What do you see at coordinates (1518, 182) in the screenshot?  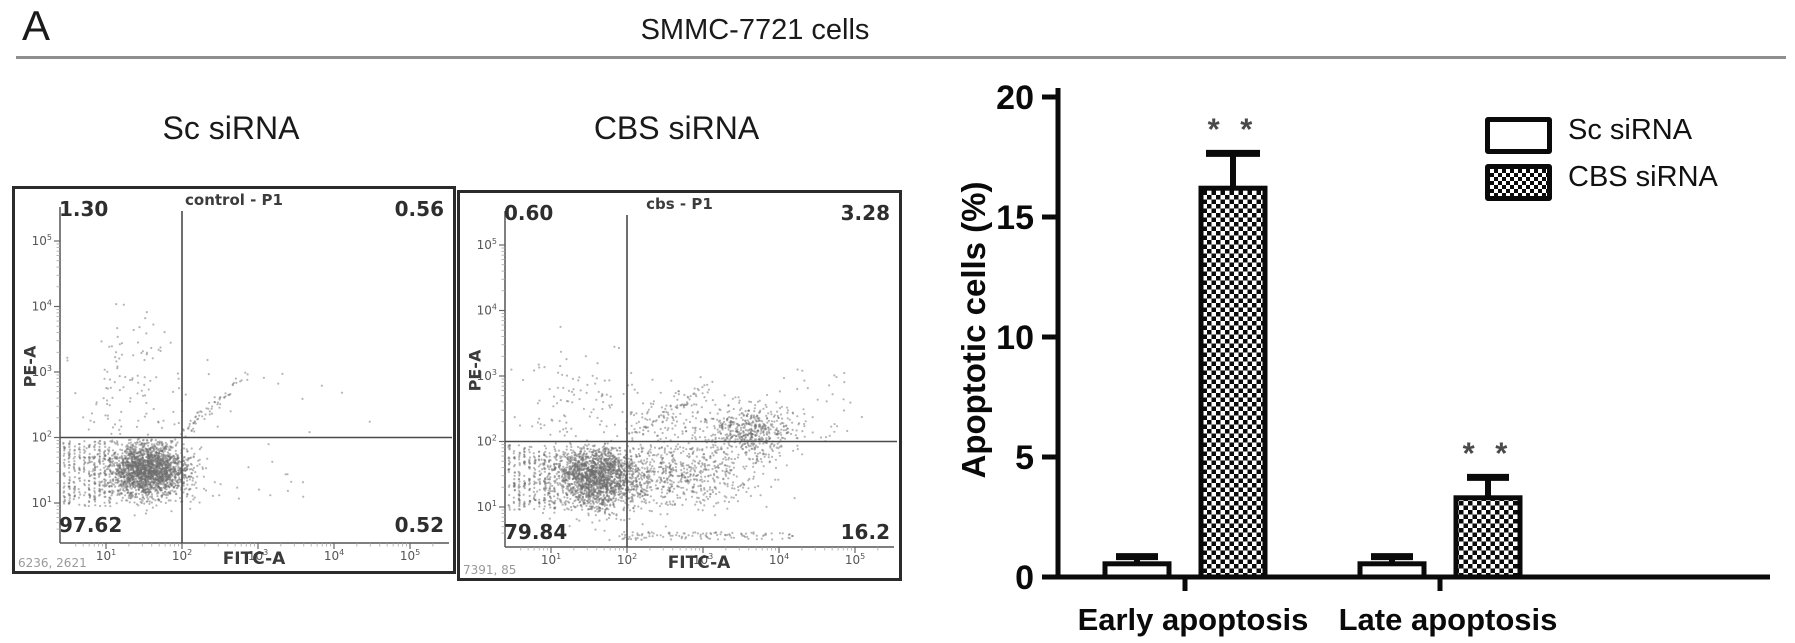 I see `legend-swatch-cbs-sirna` at bounding box center [1518, 182].